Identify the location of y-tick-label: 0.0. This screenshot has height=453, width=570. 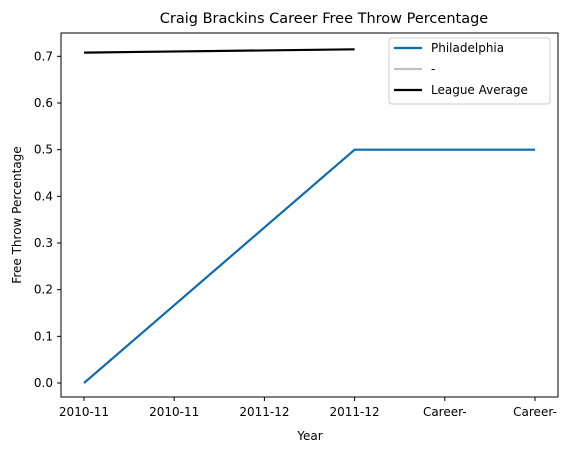
(43, 383).